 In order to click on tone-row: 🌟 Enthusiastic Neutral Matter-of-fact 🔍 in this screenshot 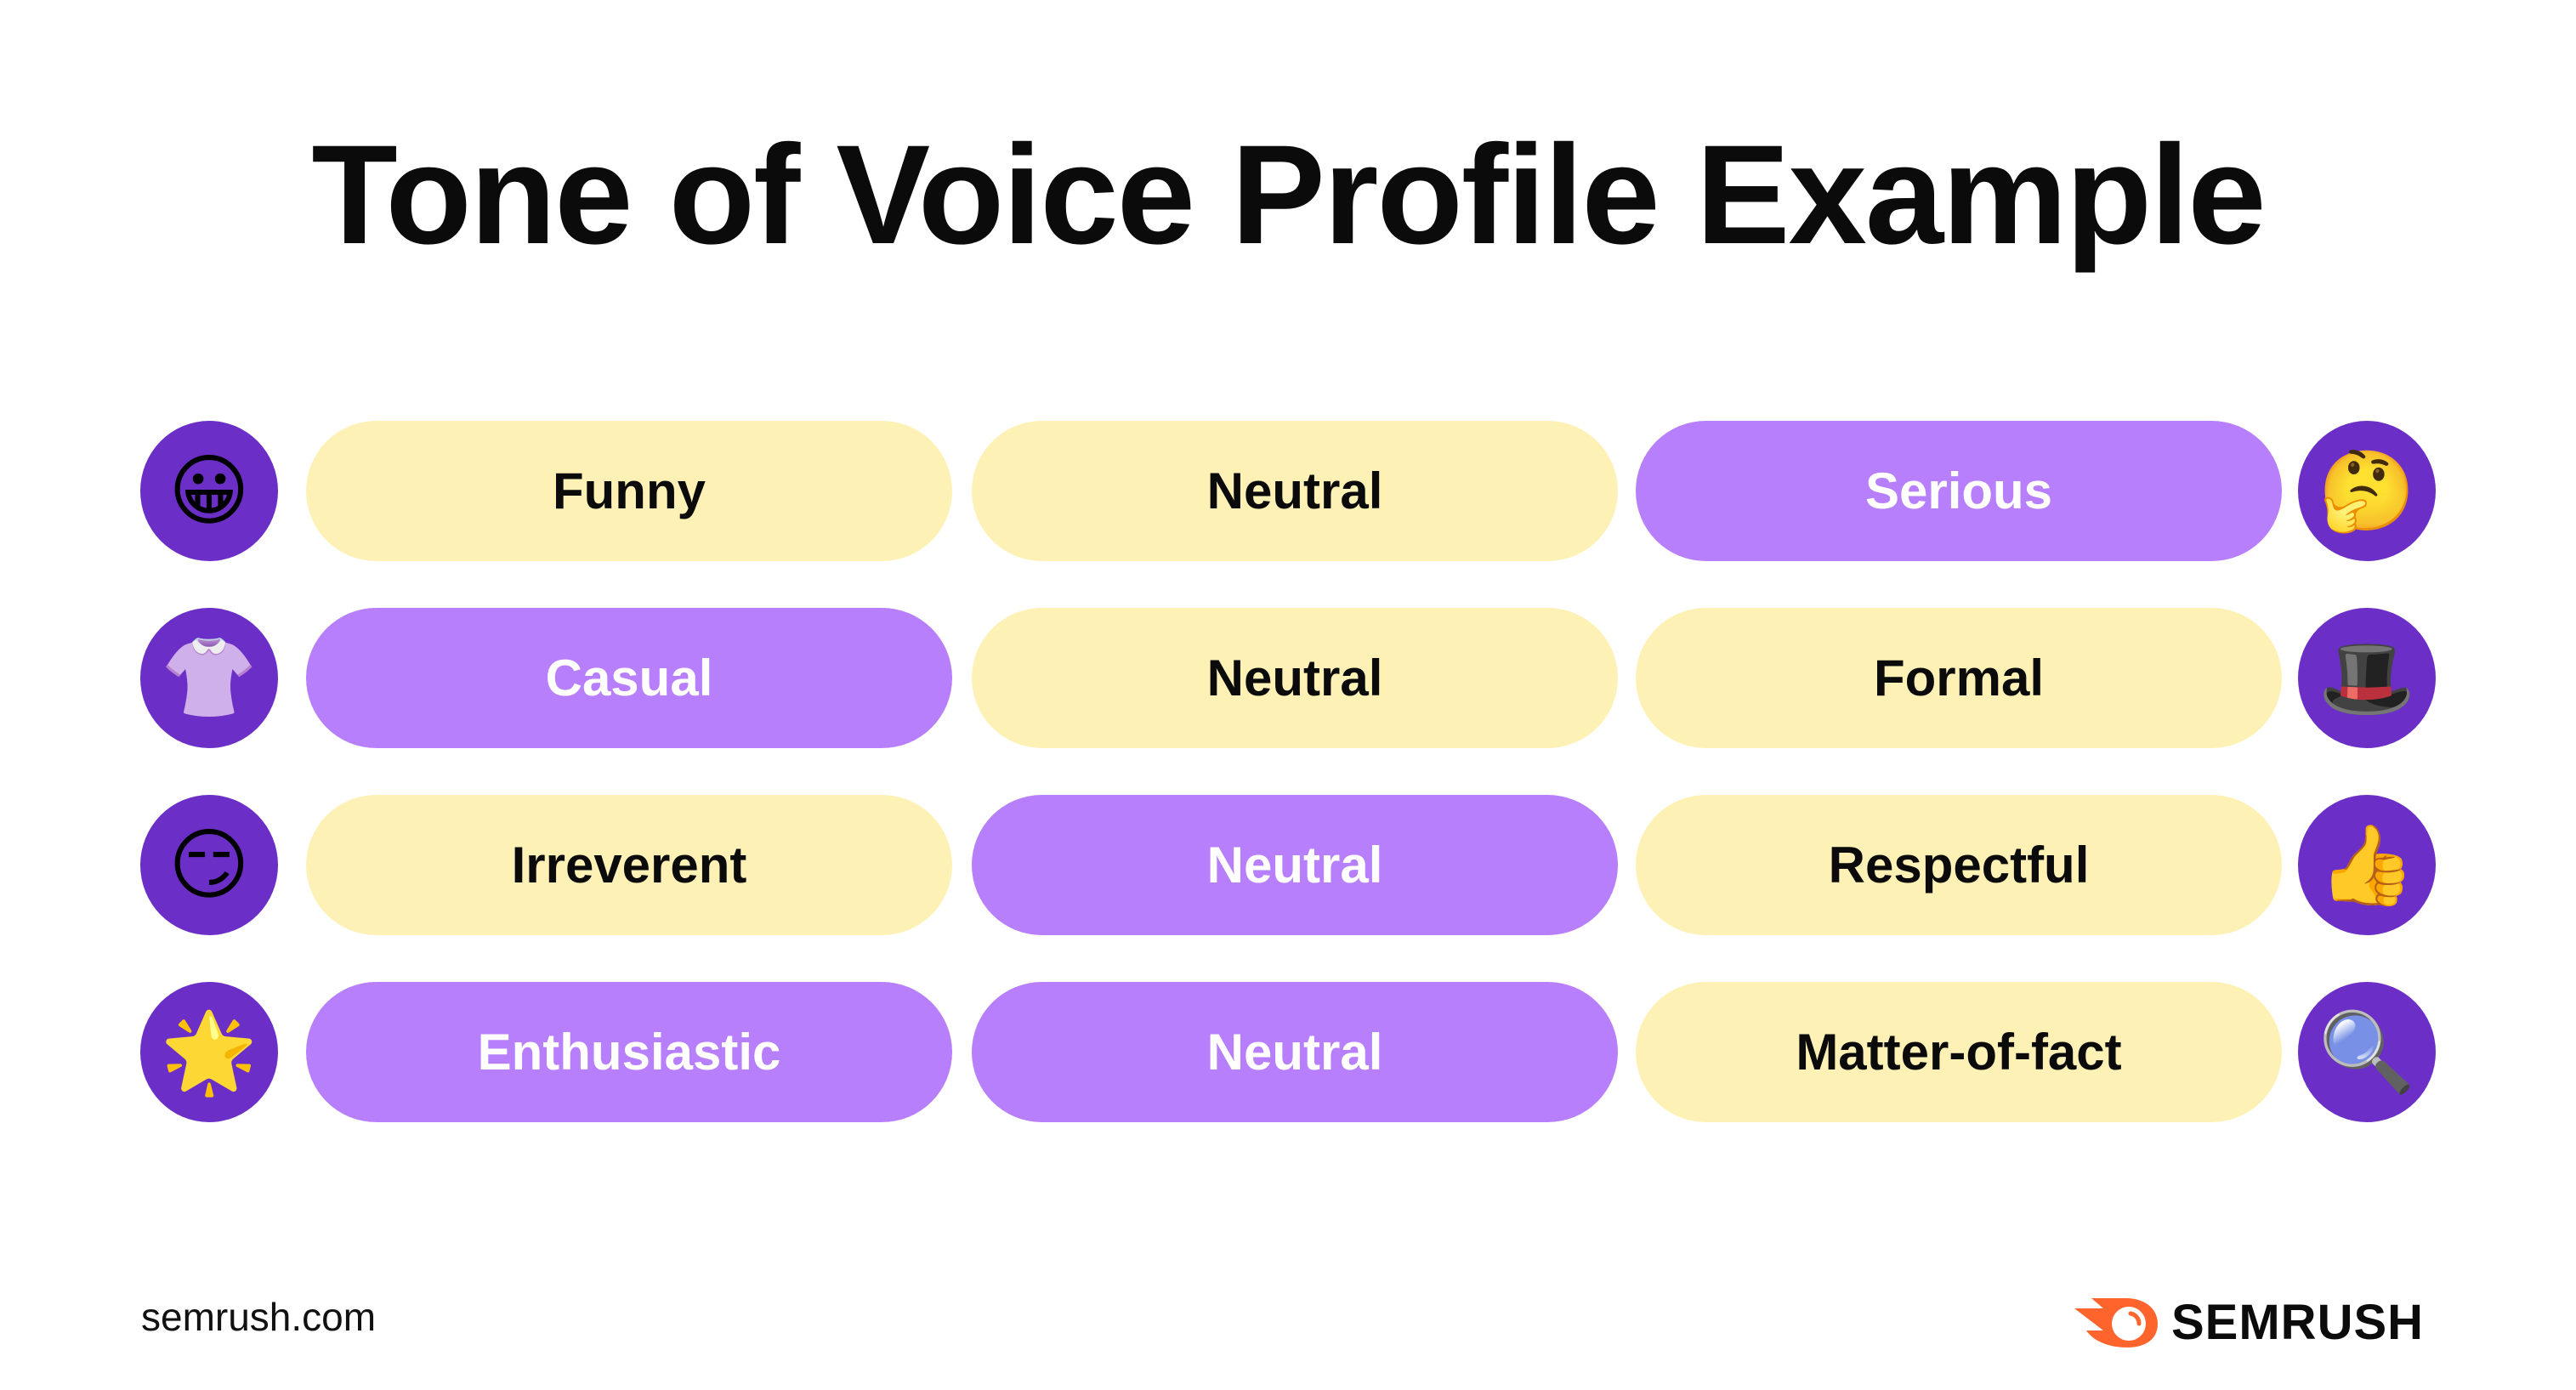, I will do `click(1288, 1052)`.